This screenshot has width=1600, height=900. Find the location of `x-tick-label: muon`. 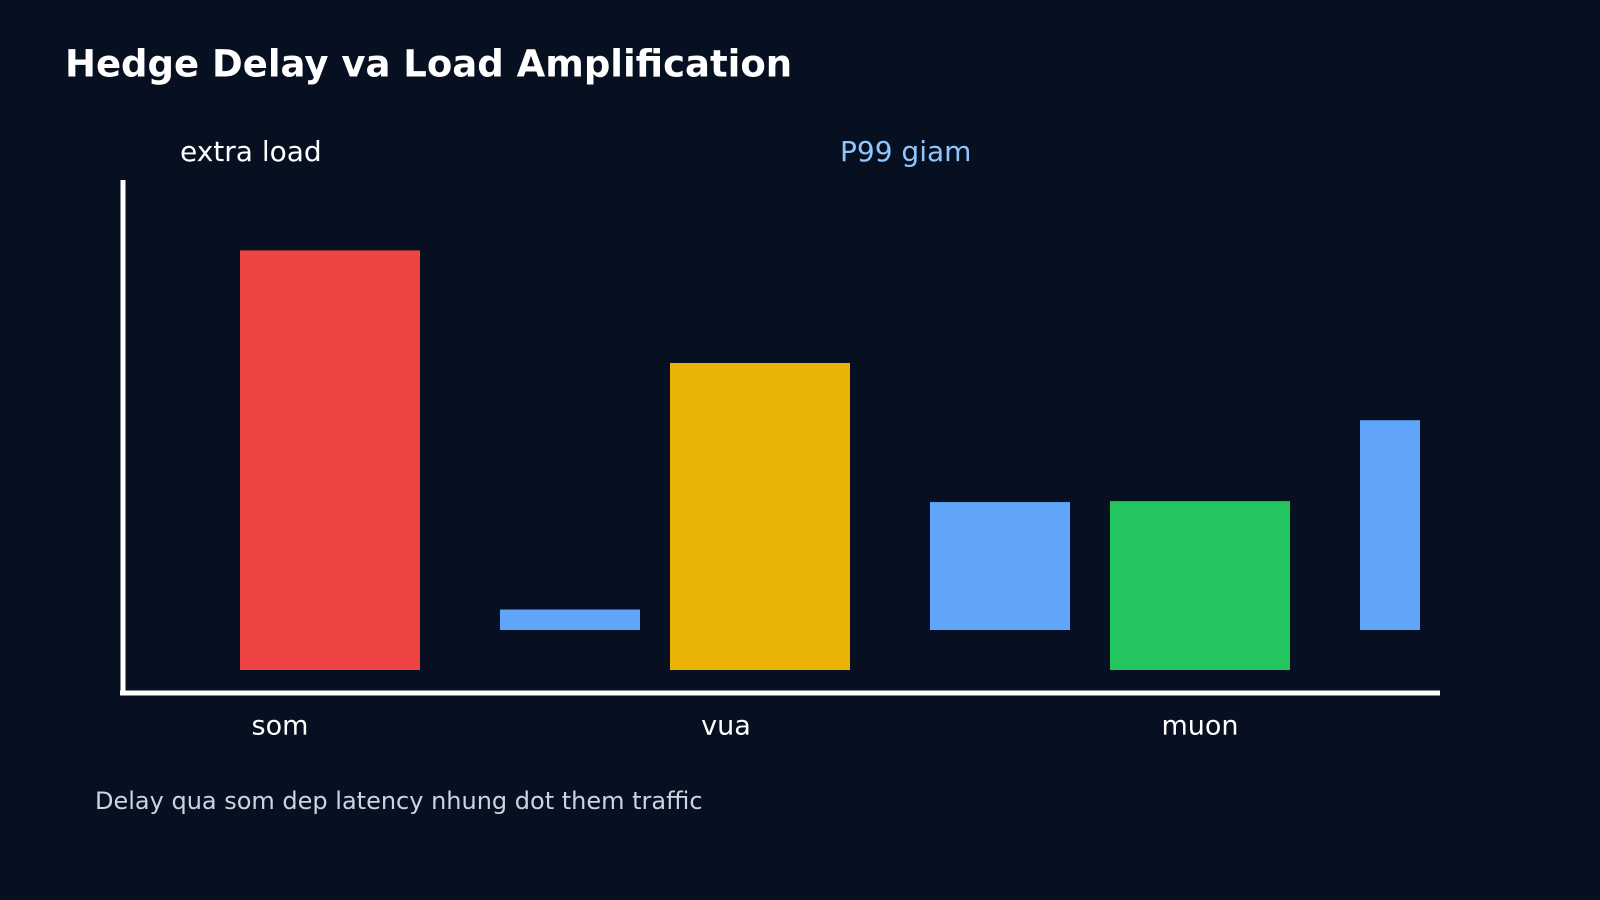

x-tick-label: muon is located at coordinates (1199, 726).